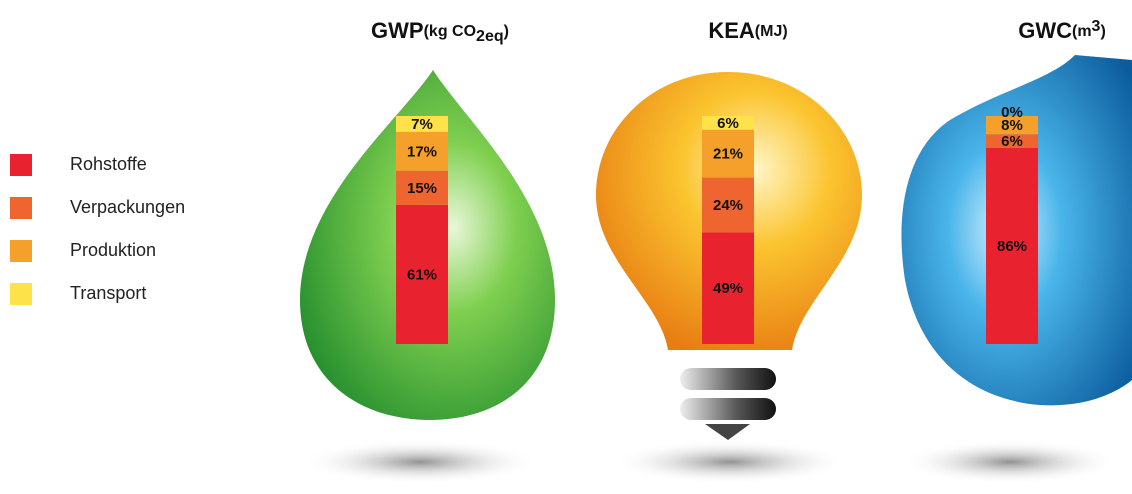  I want to click on bar-title: GWC(m3), so click(1062, 30).